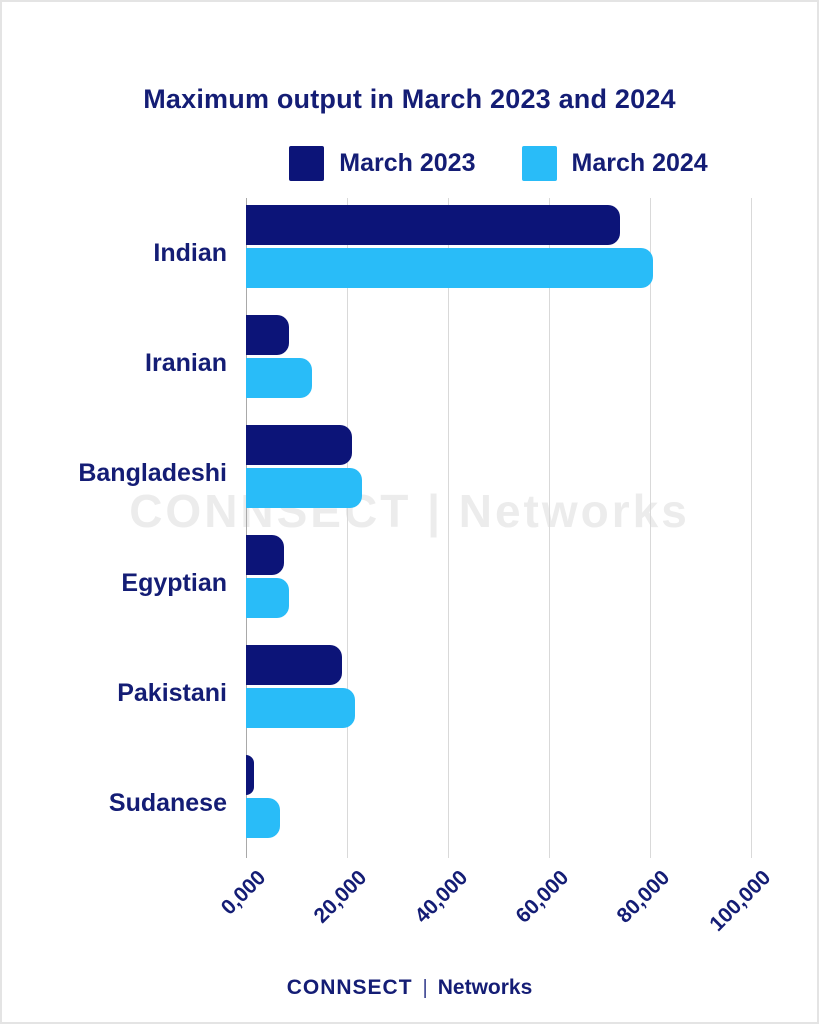 The width and height of the screenshot is (819, 1024). I want to click on category-label-egyptian: Egyptian, so click(174, 582).